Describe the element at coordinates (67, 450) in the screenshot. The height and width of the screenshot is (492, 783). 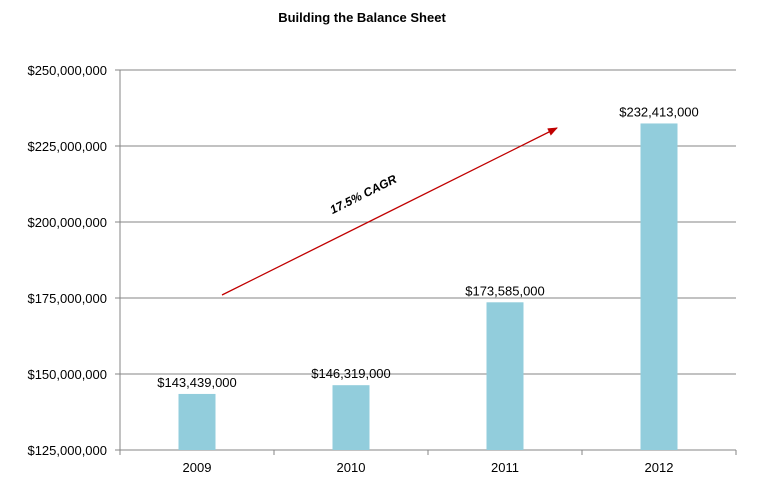
I see `y-tick-label: $125,000,000` at that location.